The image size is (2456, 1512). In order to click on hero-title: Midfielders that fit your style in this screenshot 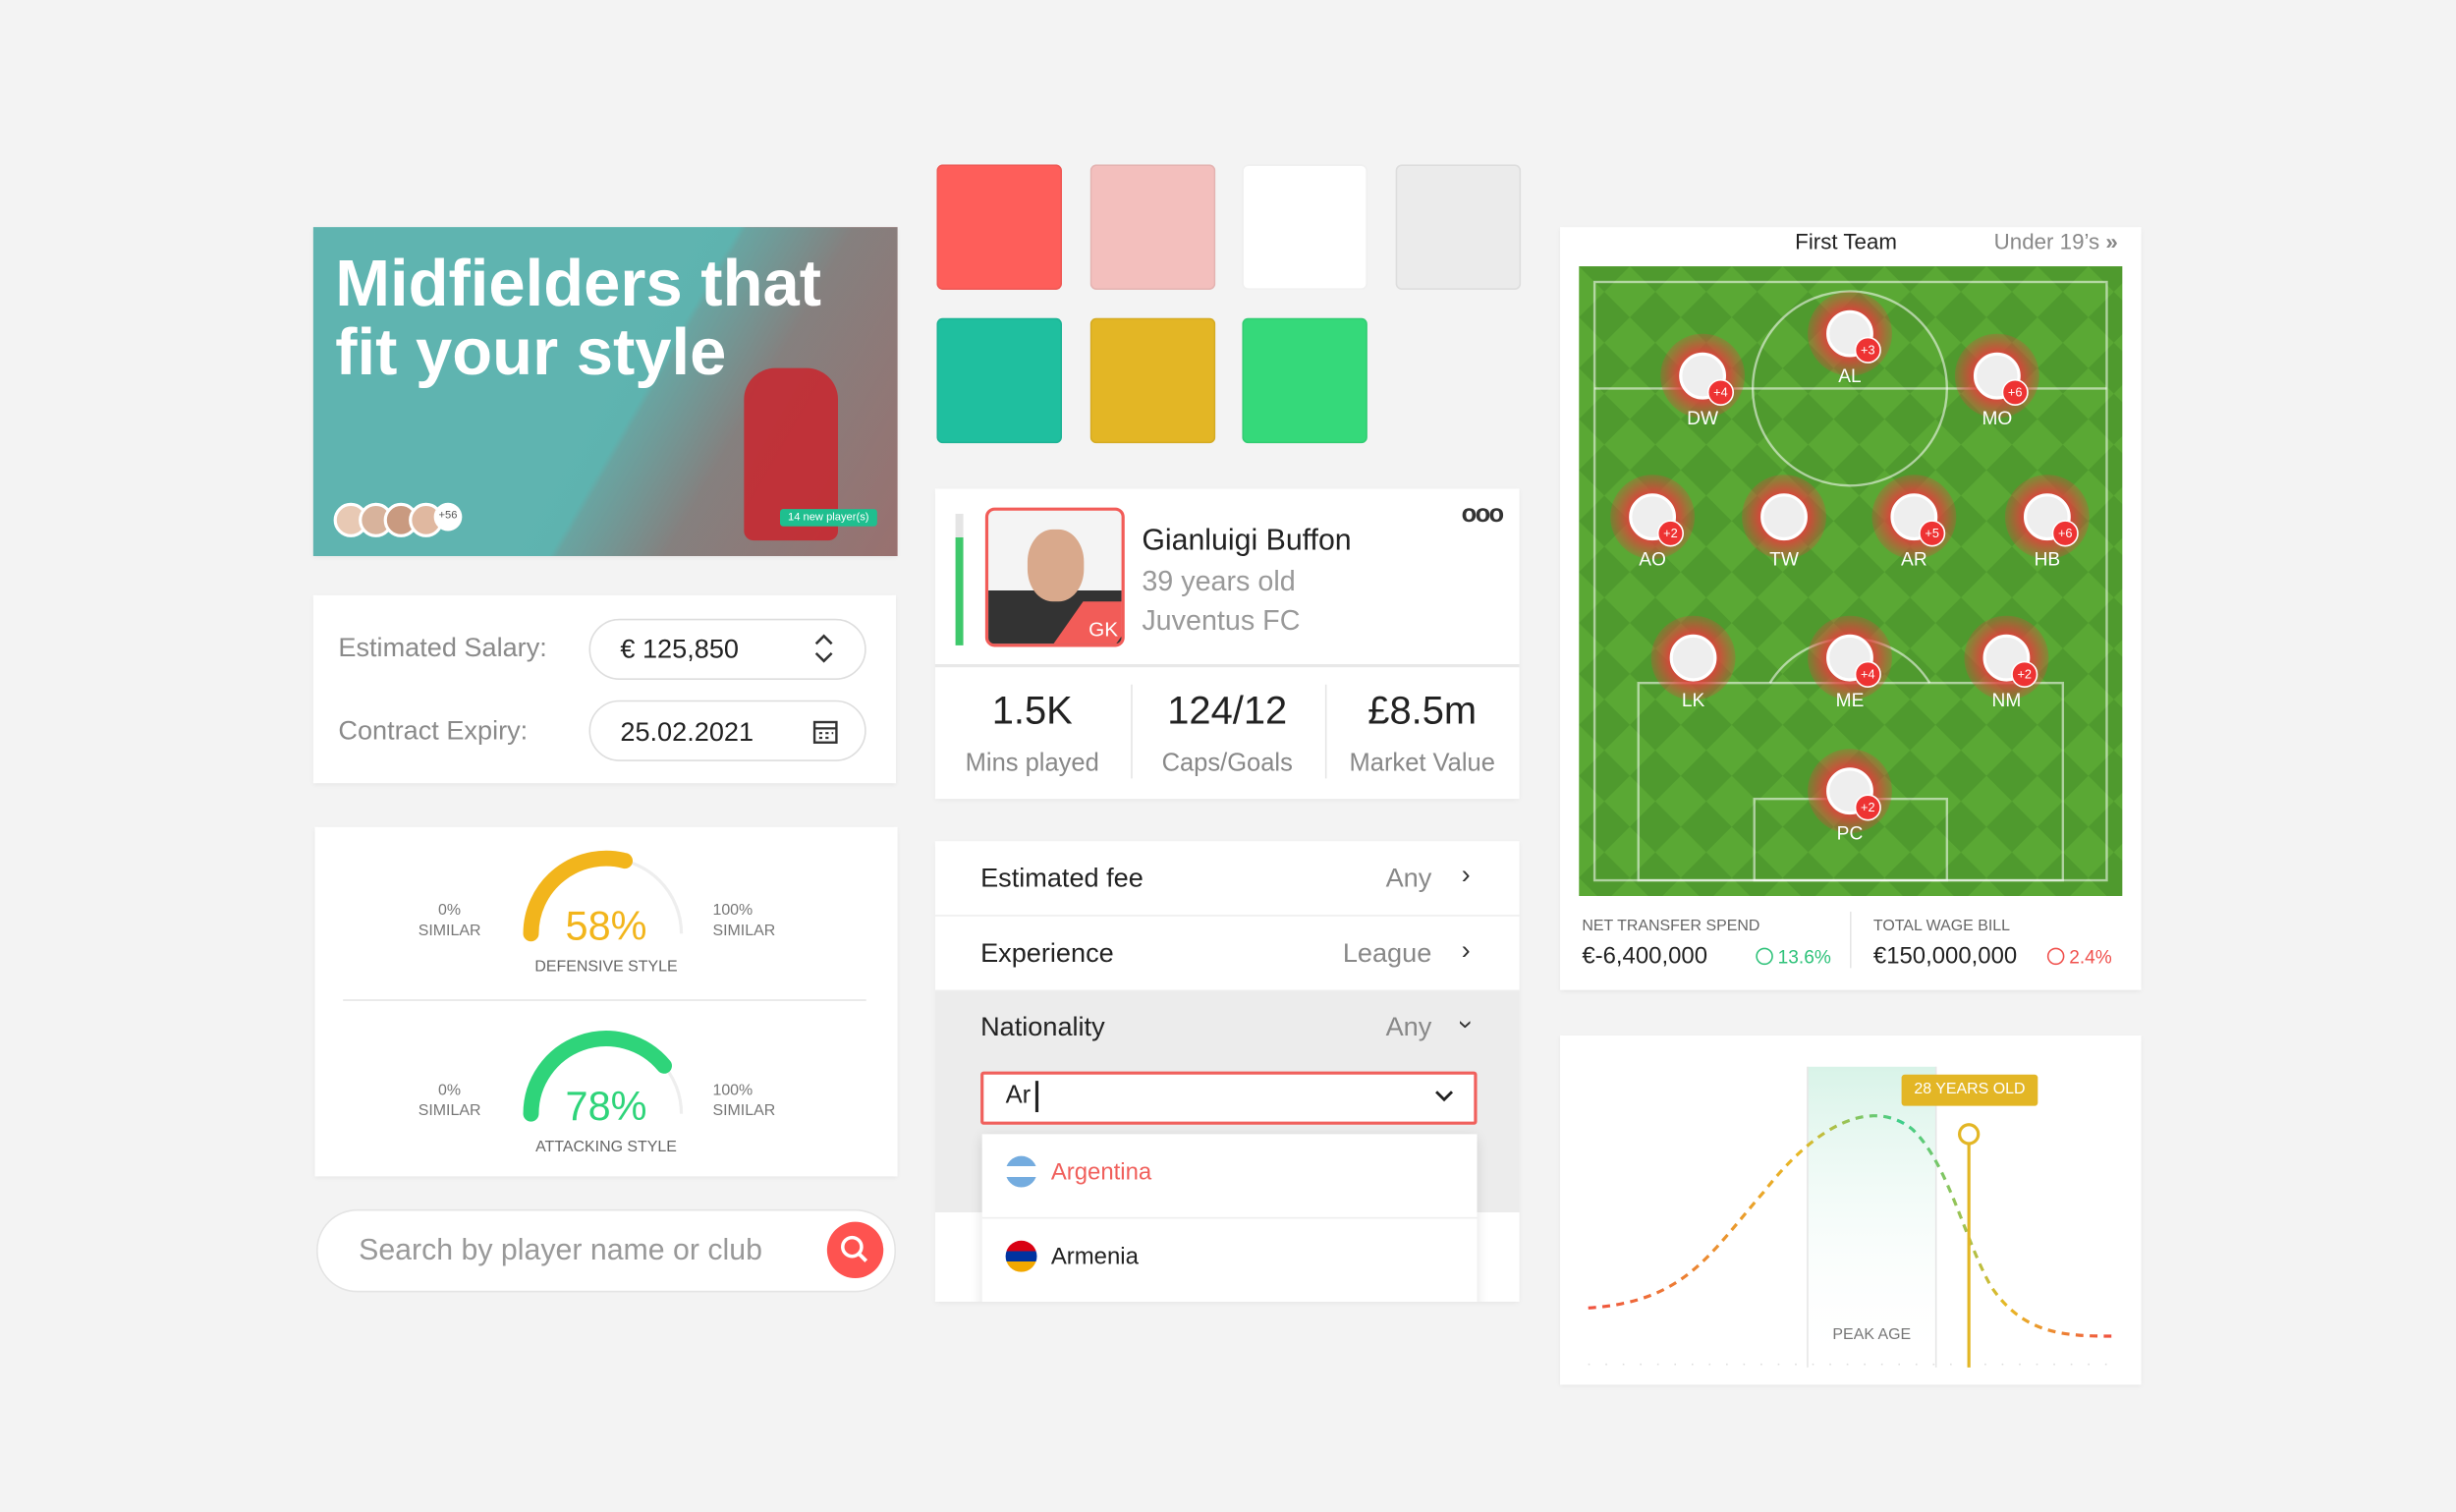, I will do `click(578, 317)`.